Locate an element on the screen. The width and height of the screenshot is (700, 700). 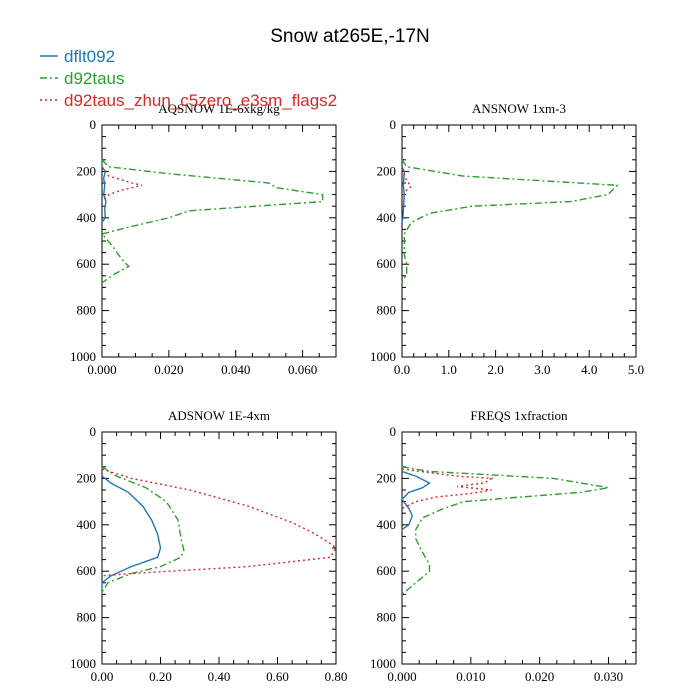
panel-title: FREQS 1xfraction is located at coordinates (519, 415).